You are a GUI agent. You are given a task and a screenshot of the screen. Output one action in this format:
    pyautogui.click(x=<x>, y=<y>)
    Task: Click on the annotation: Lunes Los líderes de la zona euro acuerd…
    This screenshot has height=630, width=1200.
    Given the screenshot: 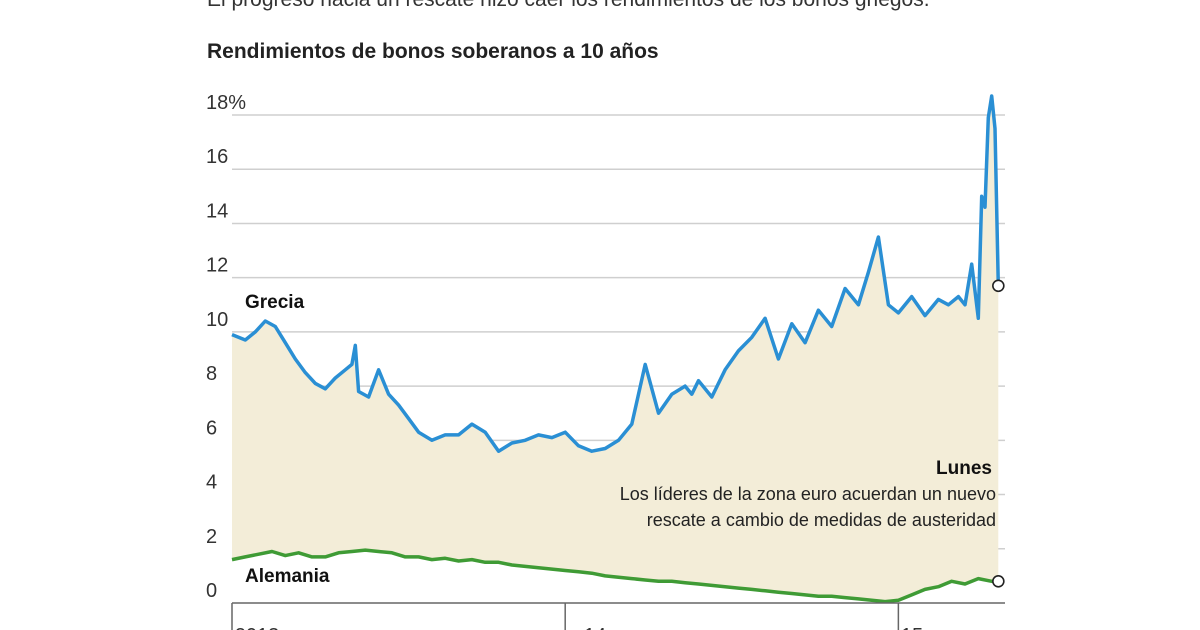 What is the action you would take?
    pyautogui.click(x=808, y=494)
    